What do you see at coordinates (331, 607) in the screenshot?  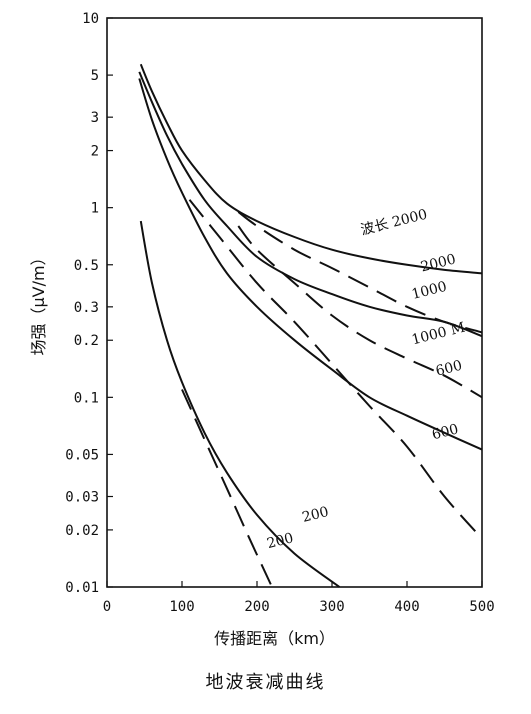 I see `x-tick-label: 300` at bounding box center [331, 607].